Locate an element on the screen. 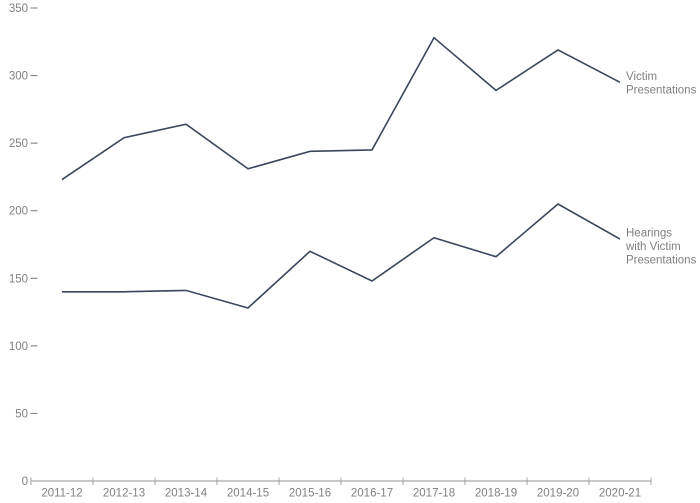 The width and height of the screenshot is (700, 503). x-axis-label: 2019-20 is located at coordinates (558, 494).